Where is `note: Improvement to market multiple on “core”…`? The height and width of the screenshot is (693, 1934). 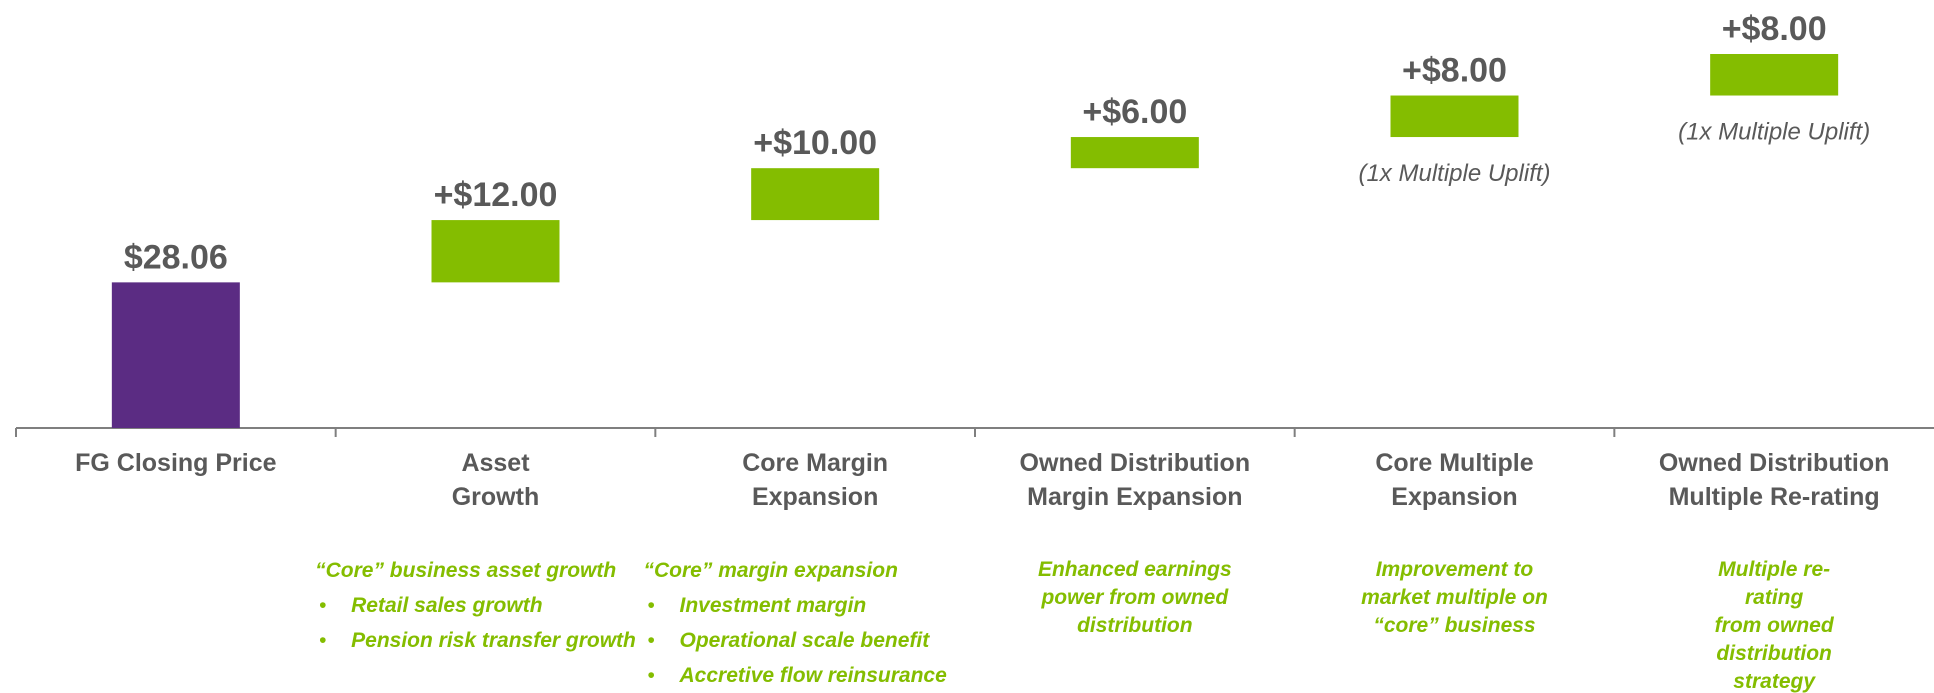
note: Improvement to market multiple on “core”… is located at coordinates (1454, 597).